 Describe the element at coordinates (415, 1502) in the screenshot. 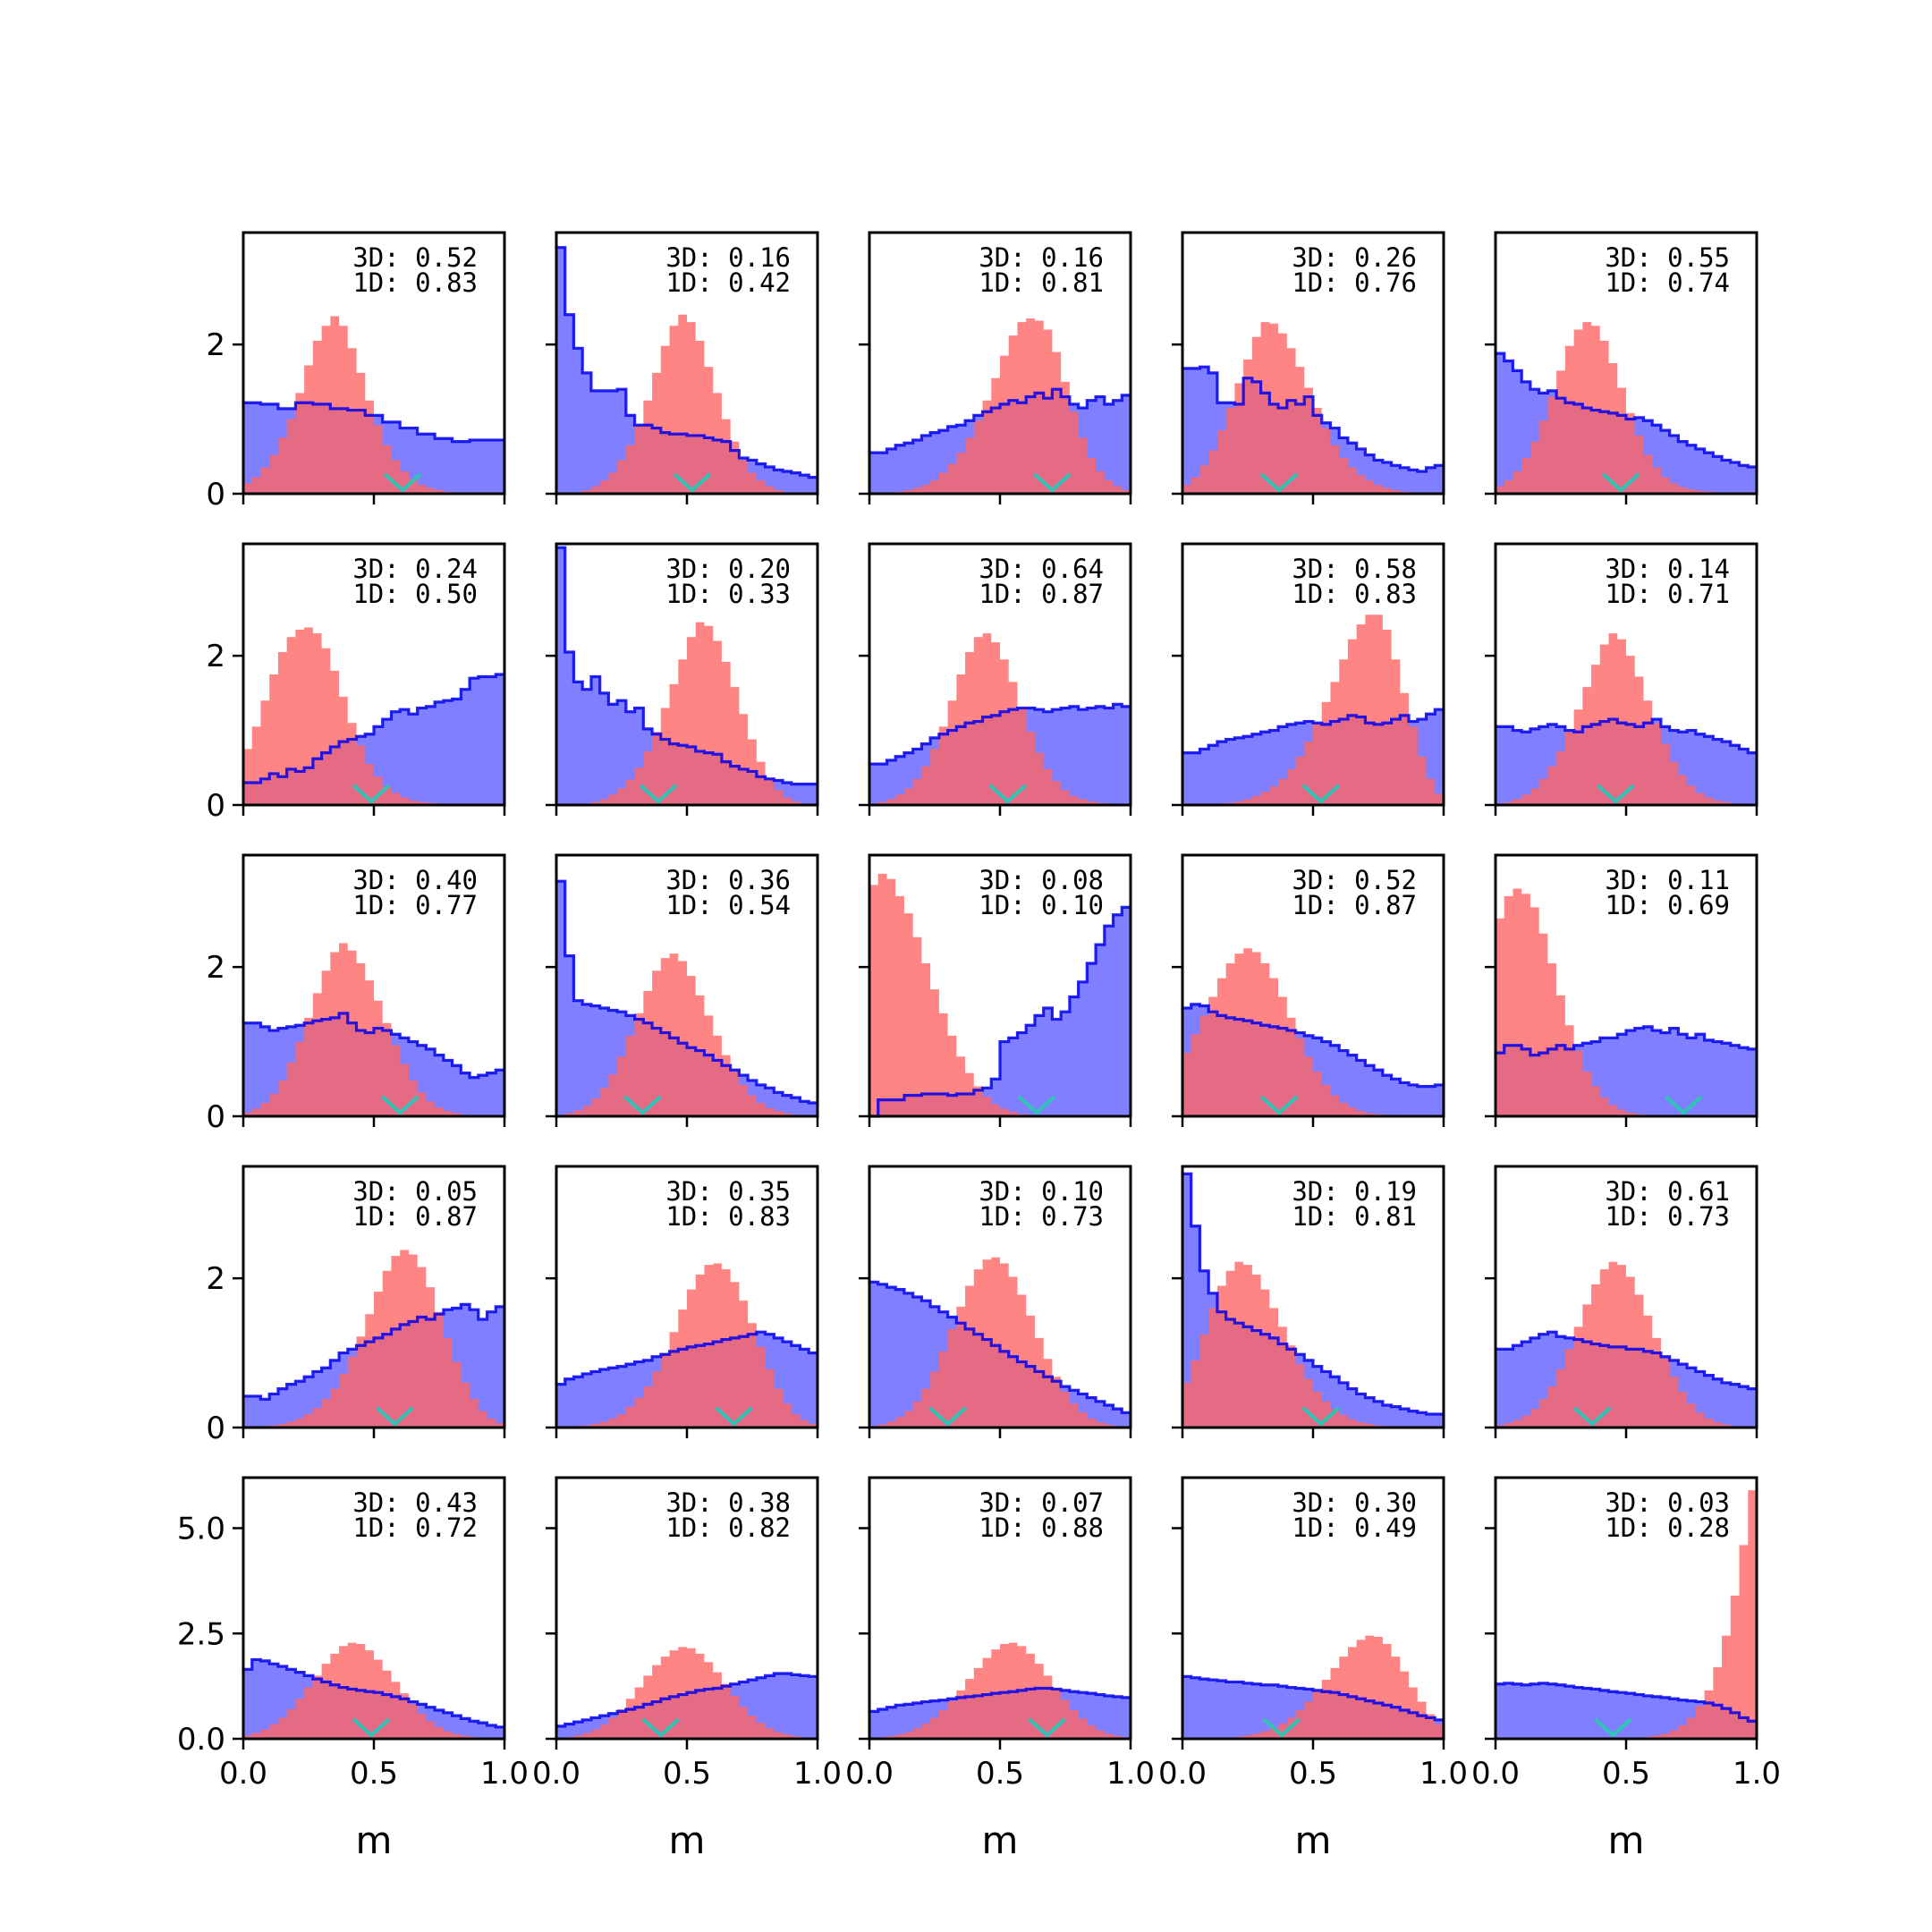

I see `annotation-3d: 3D: 0.43` at that location.